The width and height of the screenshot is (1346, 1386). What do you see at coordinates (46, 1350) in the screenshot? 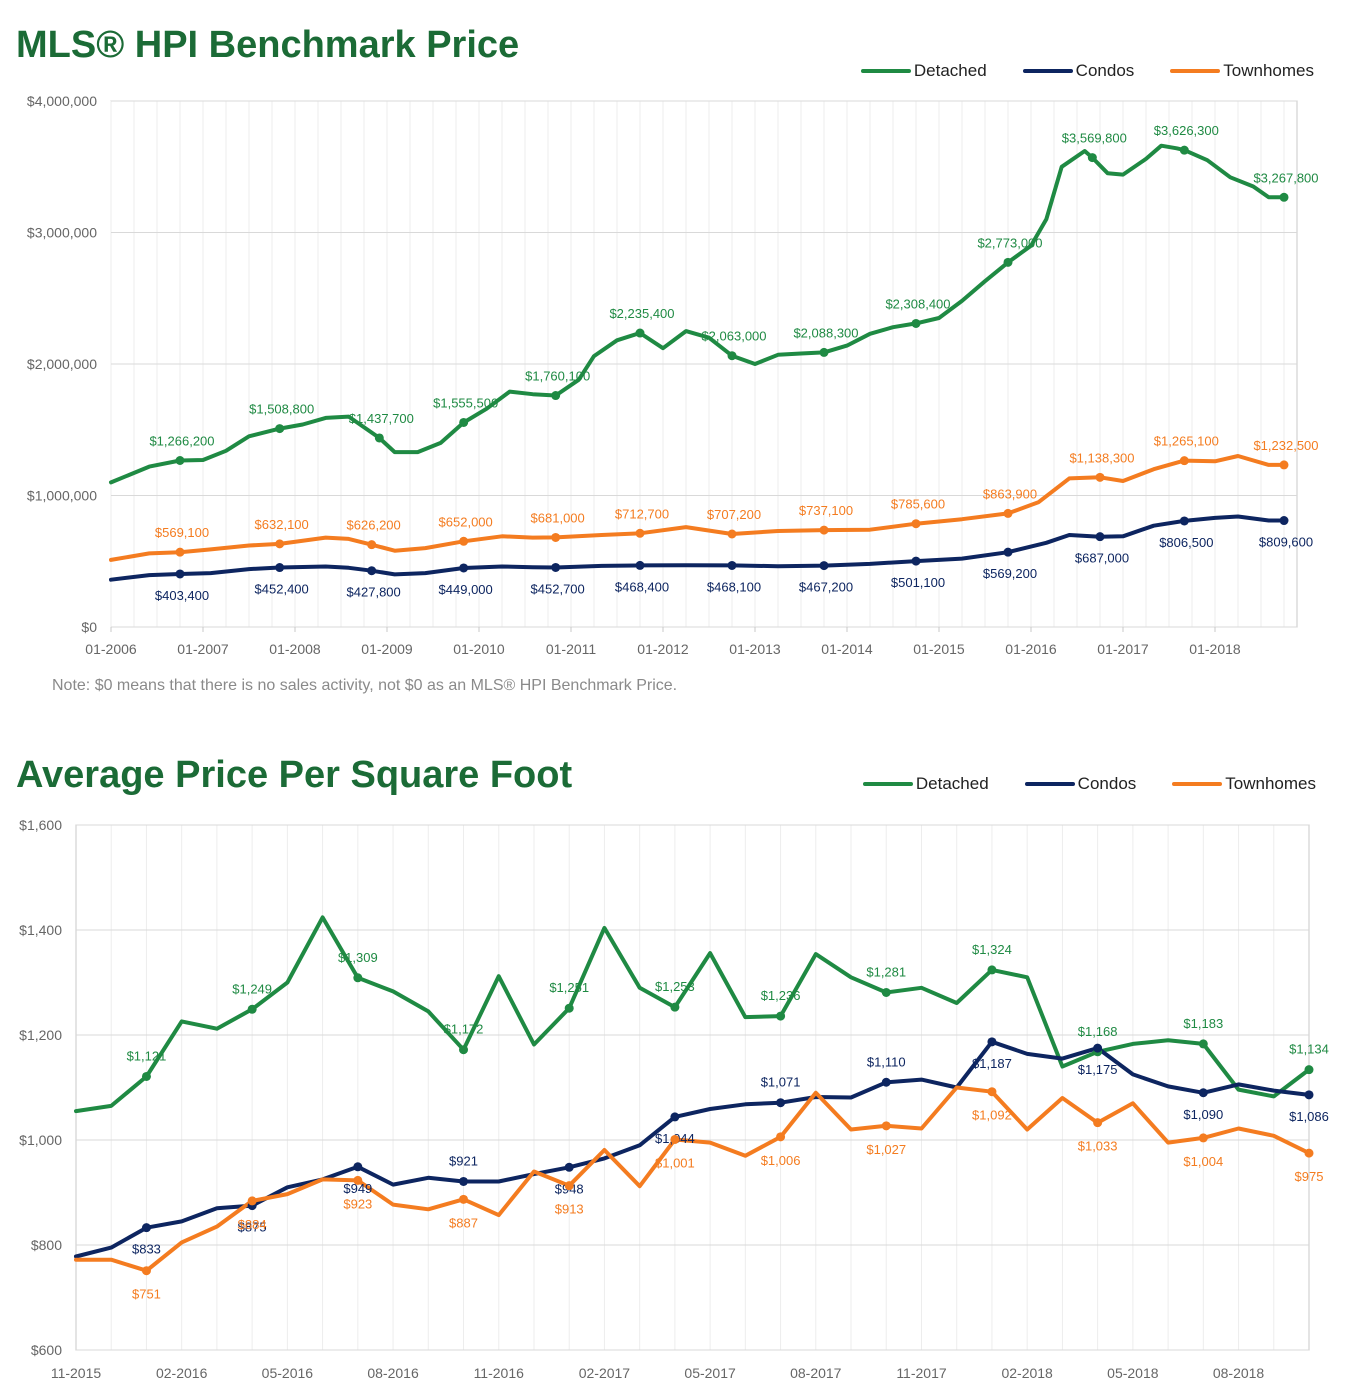
I see `y-tick-label: $600` at bounding box center [46, 1350].